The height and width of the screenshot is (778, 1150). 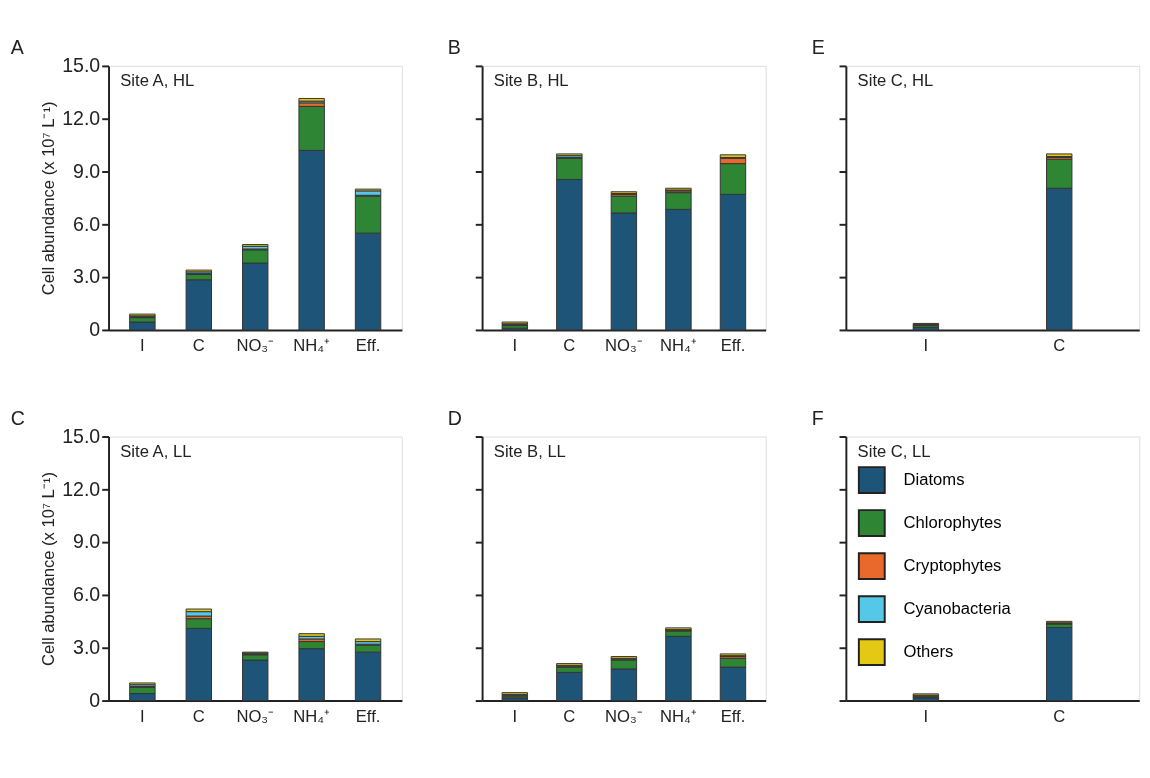 I want to click on chart-title: Site C, LL, so click(x=894, y=452).